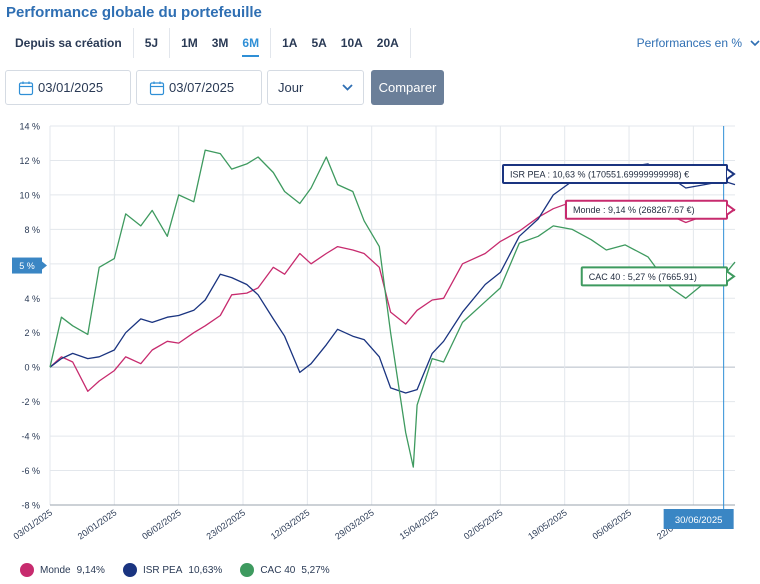 This screenshot has height=584, width=760. I want to click on x-tick-label: 15/04/2025, so click(419, 524).